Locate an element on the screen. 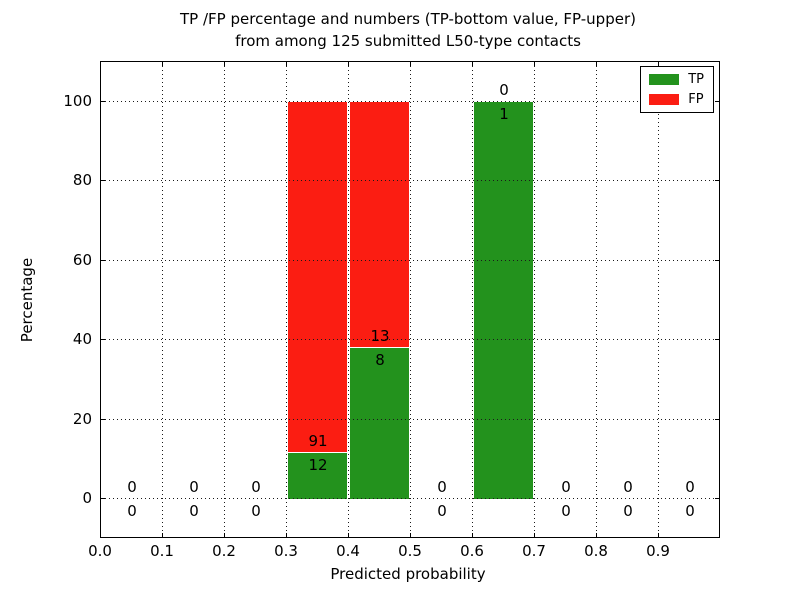  fp-count-label-bin-0.6: 0 is located at coordinates (504, 89).